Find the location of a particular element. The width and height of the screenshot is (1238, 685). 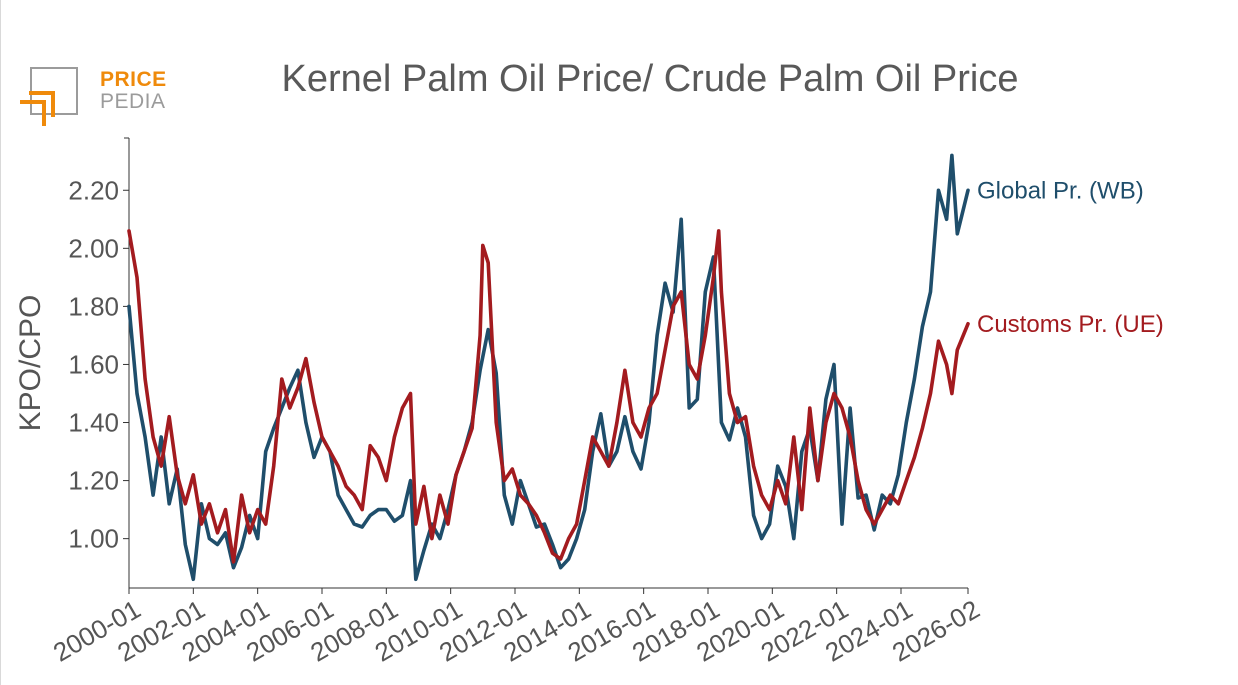

series-labels: Global Pr. (WB) Customs Pr. (UE) is located at coordinates (1070, 257).